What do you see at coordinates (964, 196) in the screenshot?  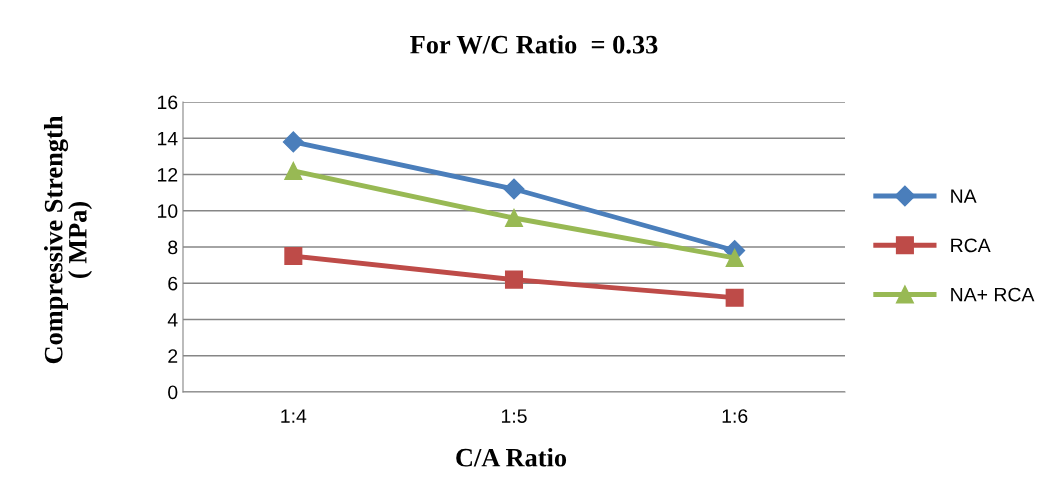 I see `legend-label: NA` at bounding box center [964, 196].